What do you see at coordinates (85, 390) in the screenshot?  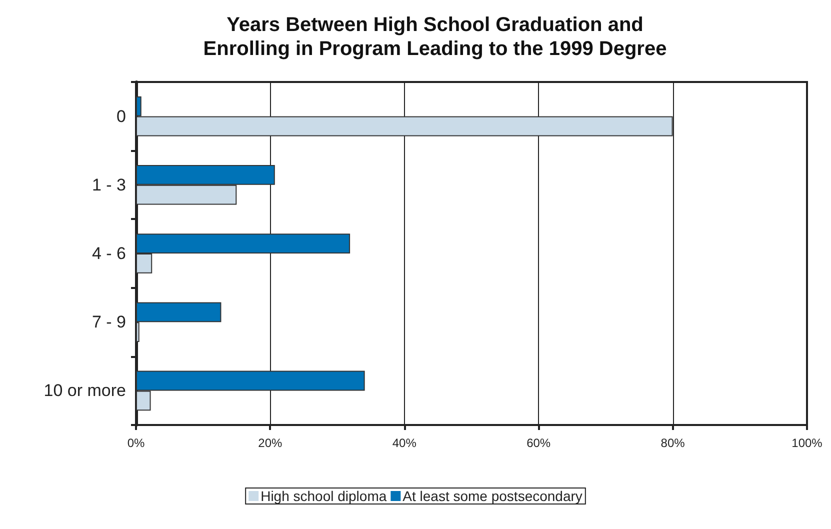 I see `y-tick-label: 10 or more` at bounding box center [85, 390].